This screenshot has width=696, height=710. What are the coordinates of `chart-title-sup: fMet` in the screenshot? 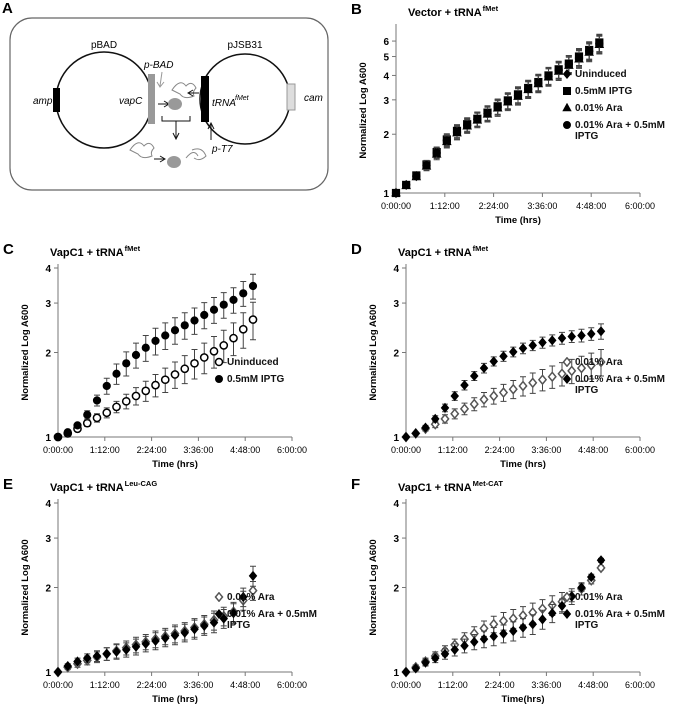 It's located at (481, 248).